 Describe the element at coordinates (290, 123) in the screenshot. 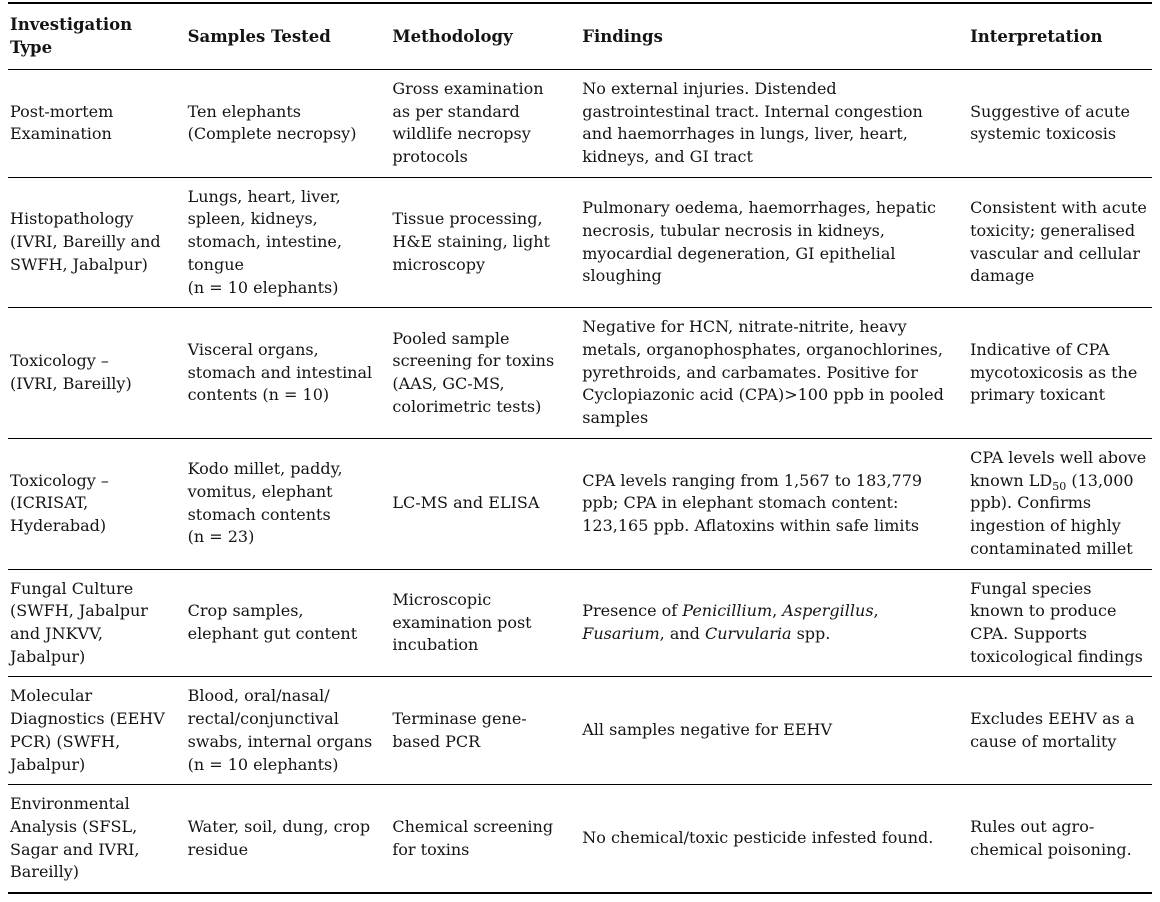

I see `cell-samples-tested: Ten elephants (Complete necropsy)` at that location.